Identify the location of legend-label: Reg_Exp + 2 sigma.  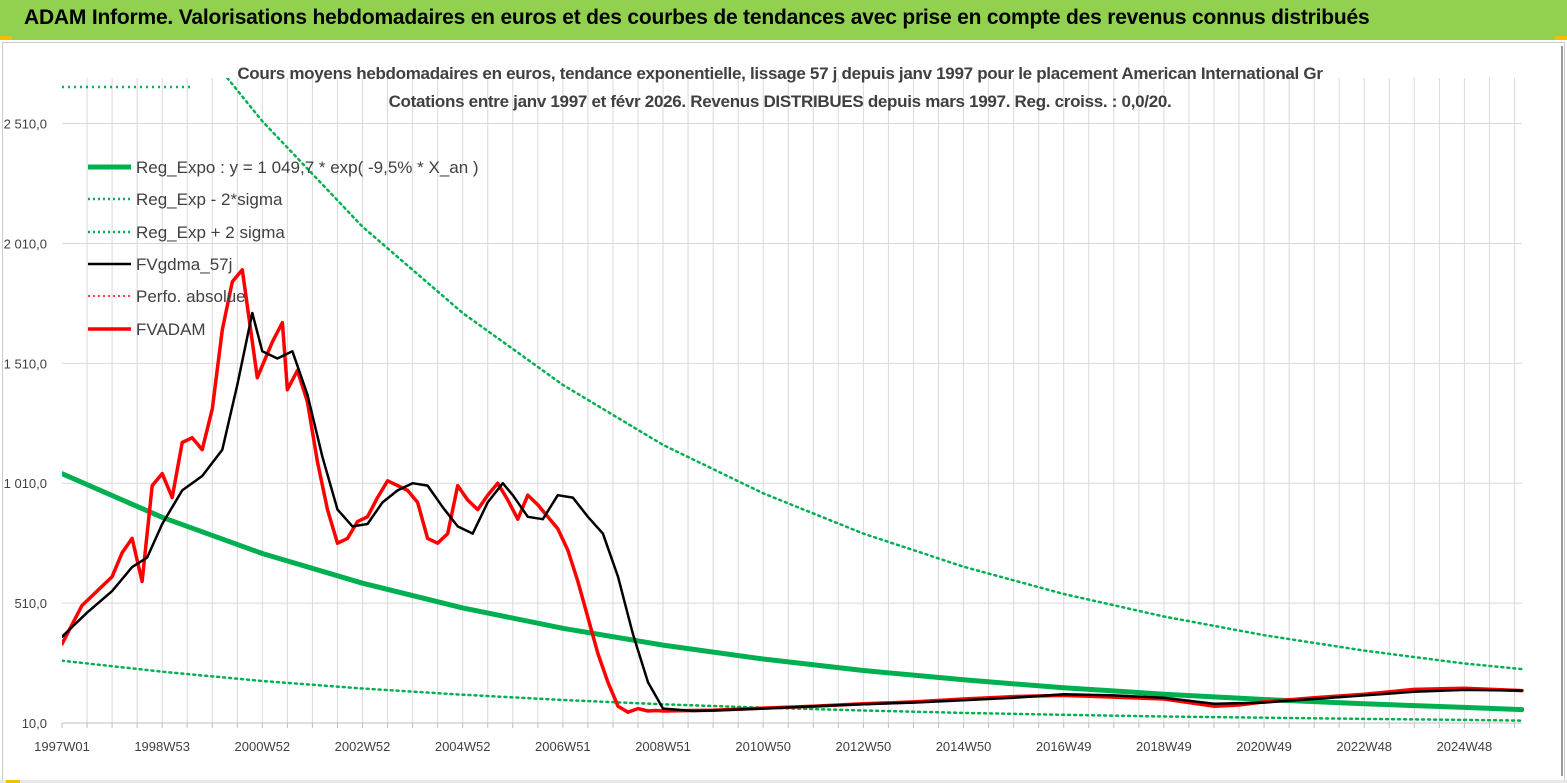
(210, 232).